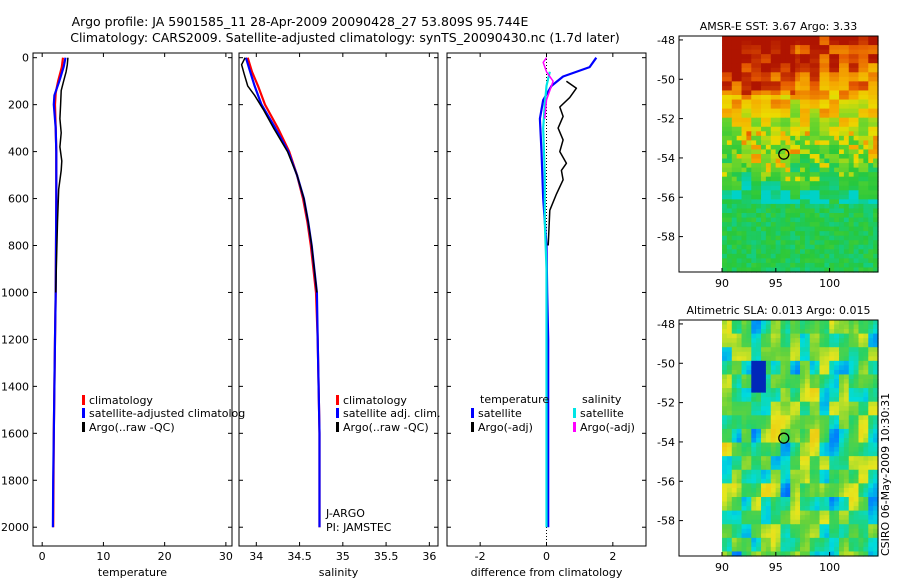  What do you see at coordinates (132, 427) in the screenshot?
I see `legend-label-temperature-argo: Argo(..raw -QC)` at bounding box center [132, 427].